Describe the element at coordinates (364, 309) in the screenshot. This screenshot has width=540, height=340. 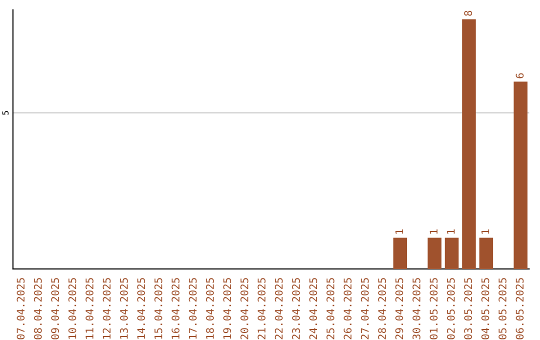
I see `x-tick-label: 27.04.2025` at that location.